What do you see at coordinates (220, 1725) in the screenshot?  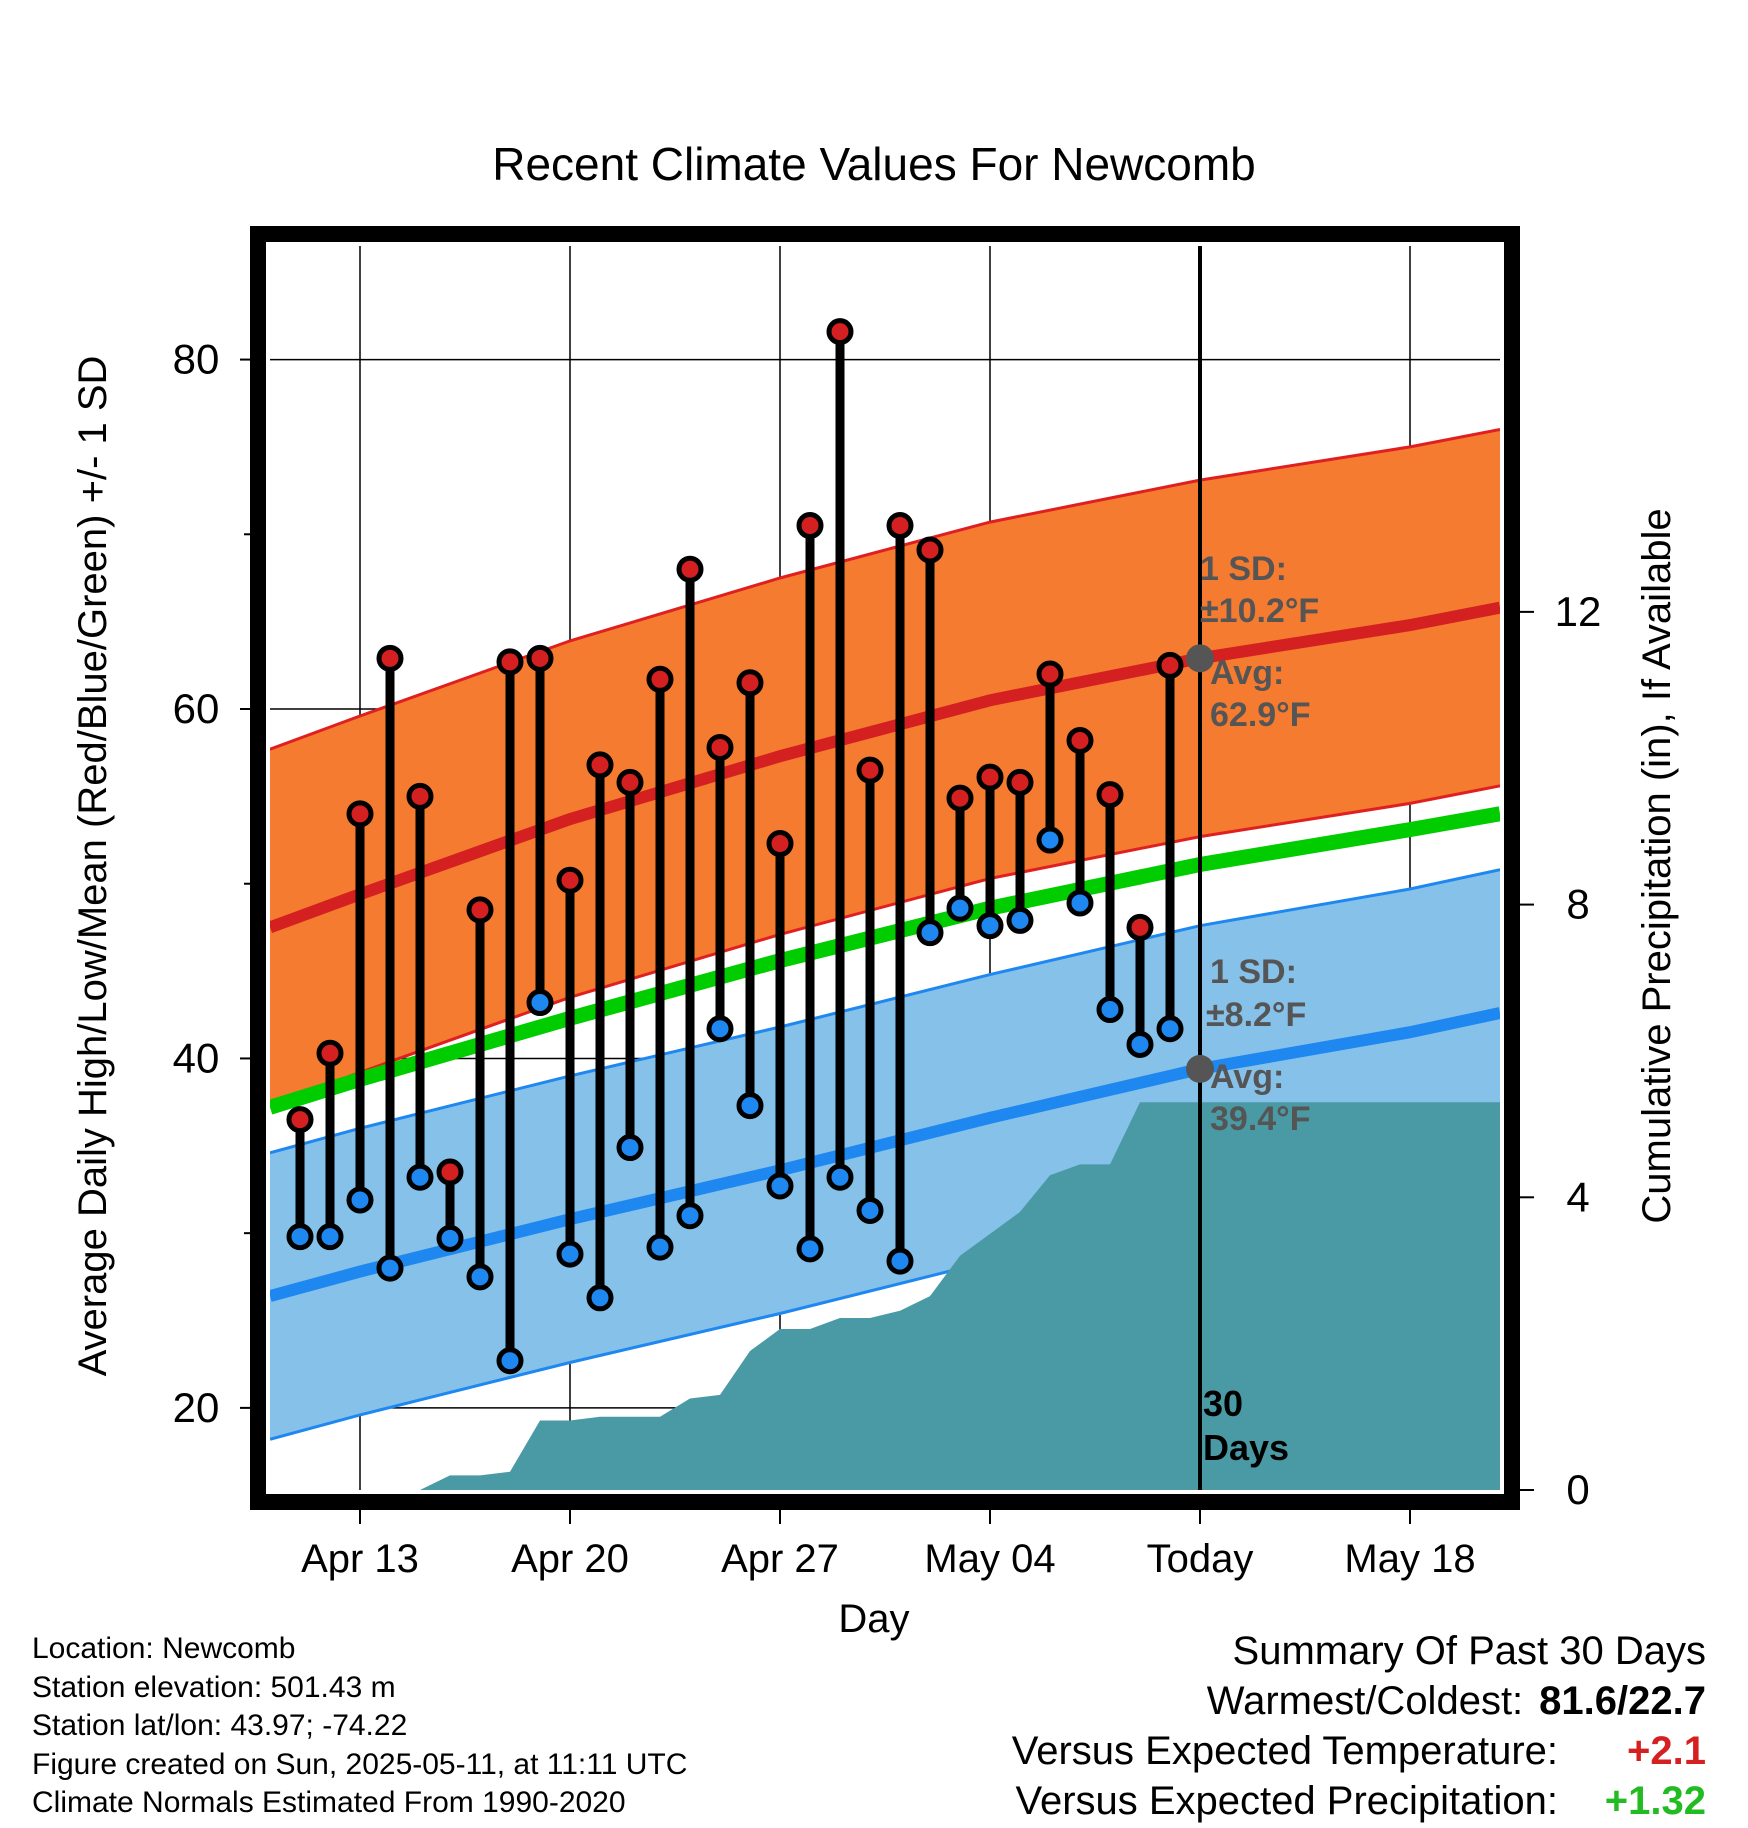 I see `station-latlon: Station lat/lon: 43.97; -74.22` at bounding box center [220, 1725].